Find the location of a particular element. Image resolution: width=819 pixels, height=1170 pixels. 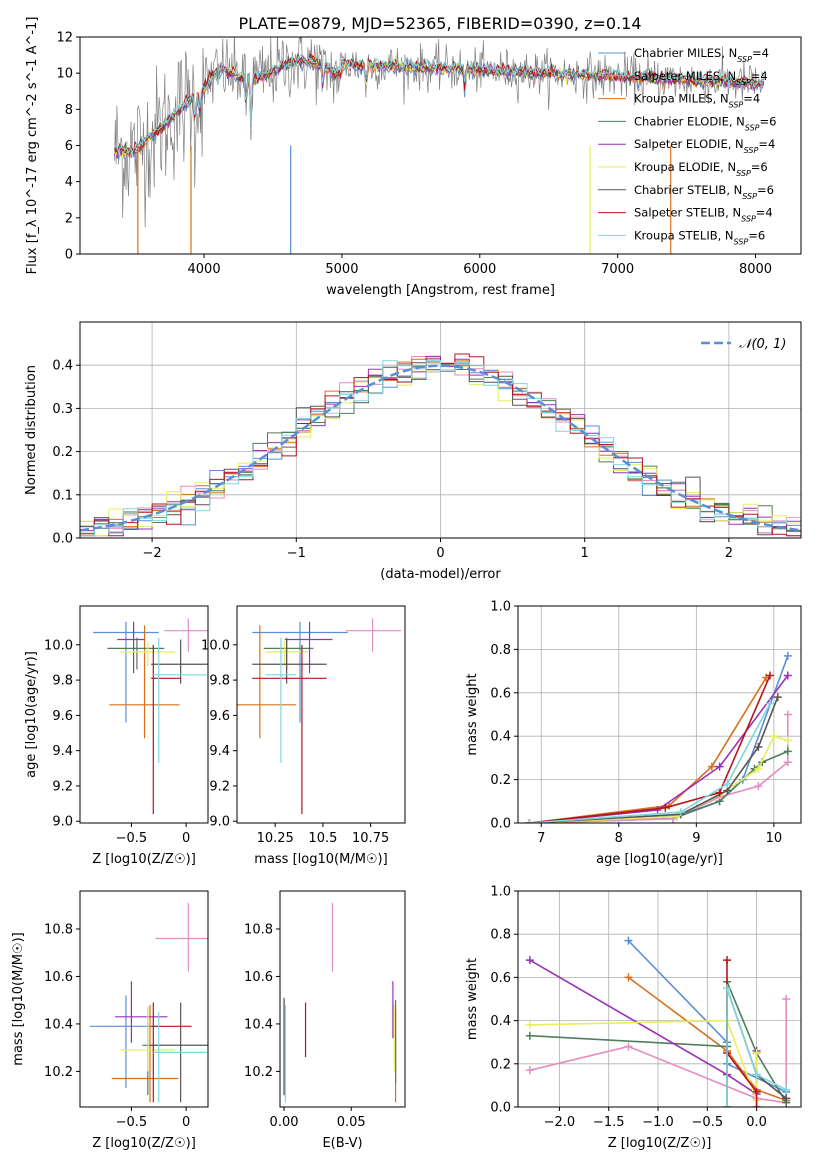

weight-vs-Z-xlabel: Z [log10(Z/Z☉)] is located at coordinates (660, 1143).